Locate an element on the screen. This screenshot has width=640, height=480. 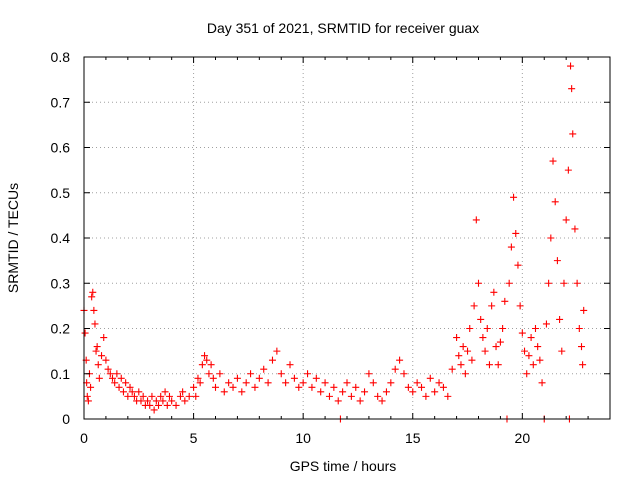
x-tick-label-3: 15 is located at coordinates (413, 438).